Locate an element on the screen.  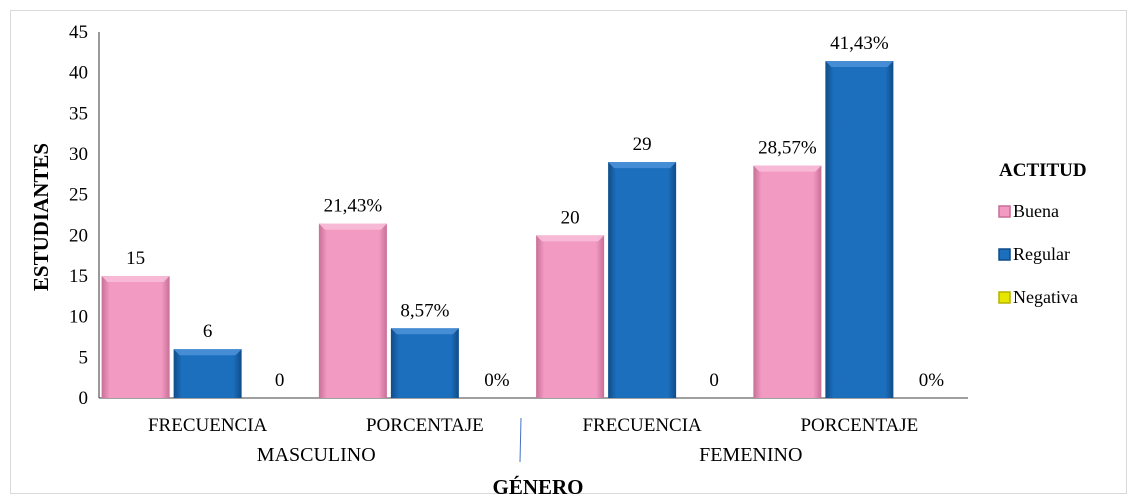
data-label-regular: 6 is located at coordinates (208, 331).